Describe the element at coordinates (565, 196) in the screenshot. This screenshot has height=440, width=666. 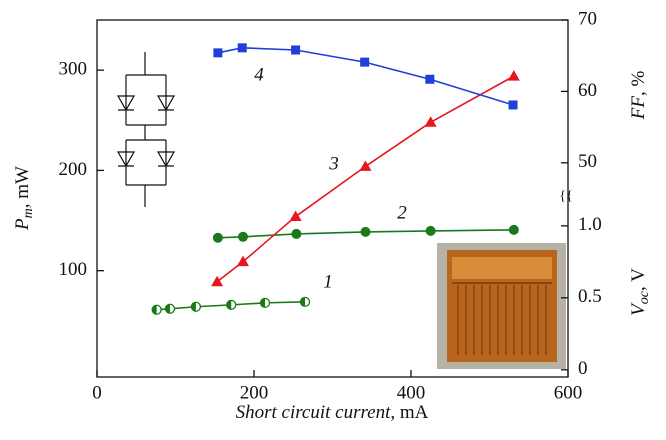
I see `axis-break: {{` at that location.